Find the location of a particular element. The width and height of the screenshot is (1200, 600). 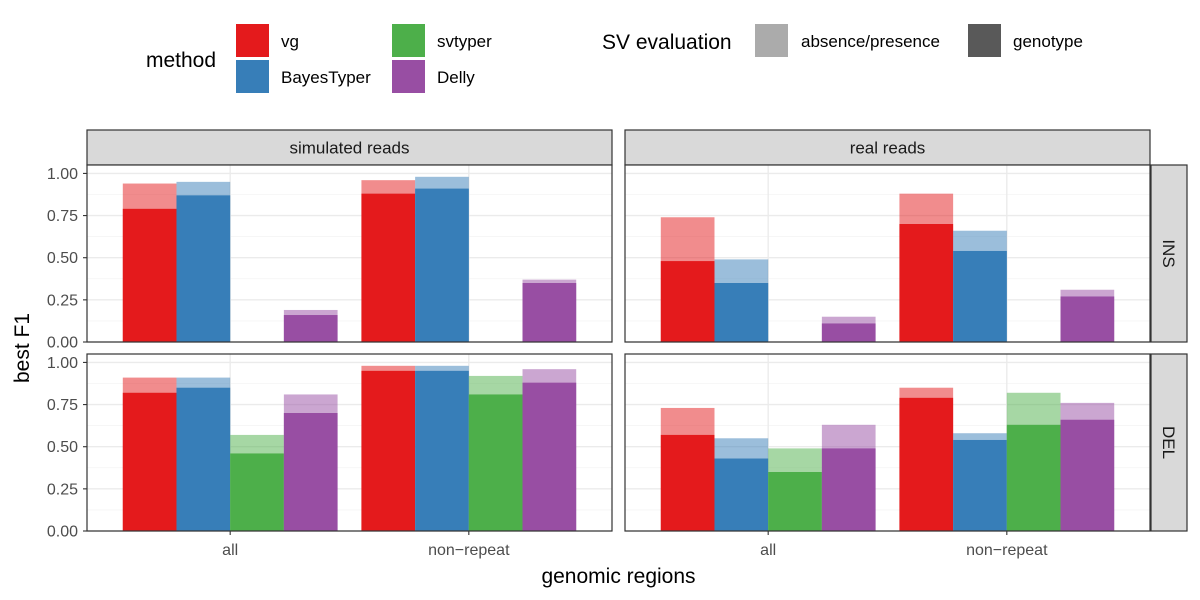

legend-swatch-svtyper is located at coordinates (408, 40).